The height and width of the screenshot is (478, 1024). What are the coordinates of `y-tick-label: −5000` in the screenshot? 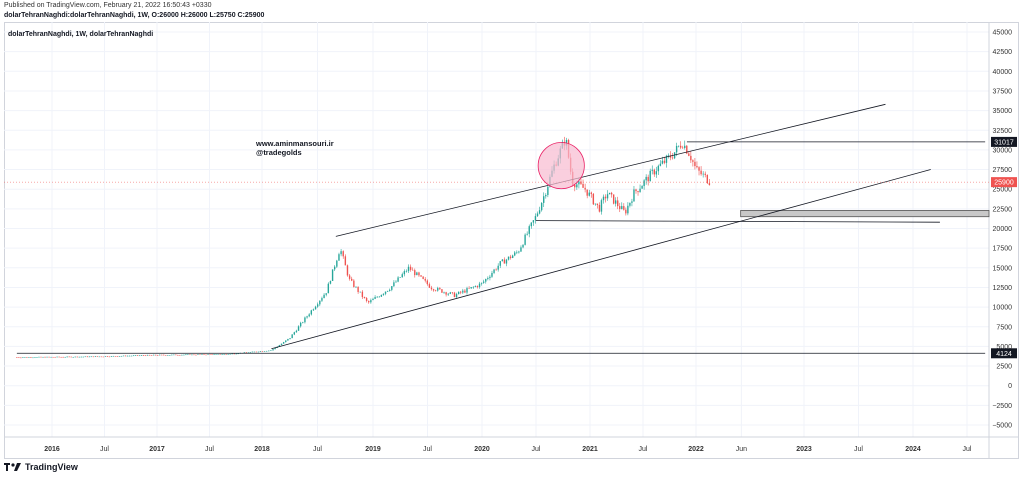 It's located at (1002, 426).